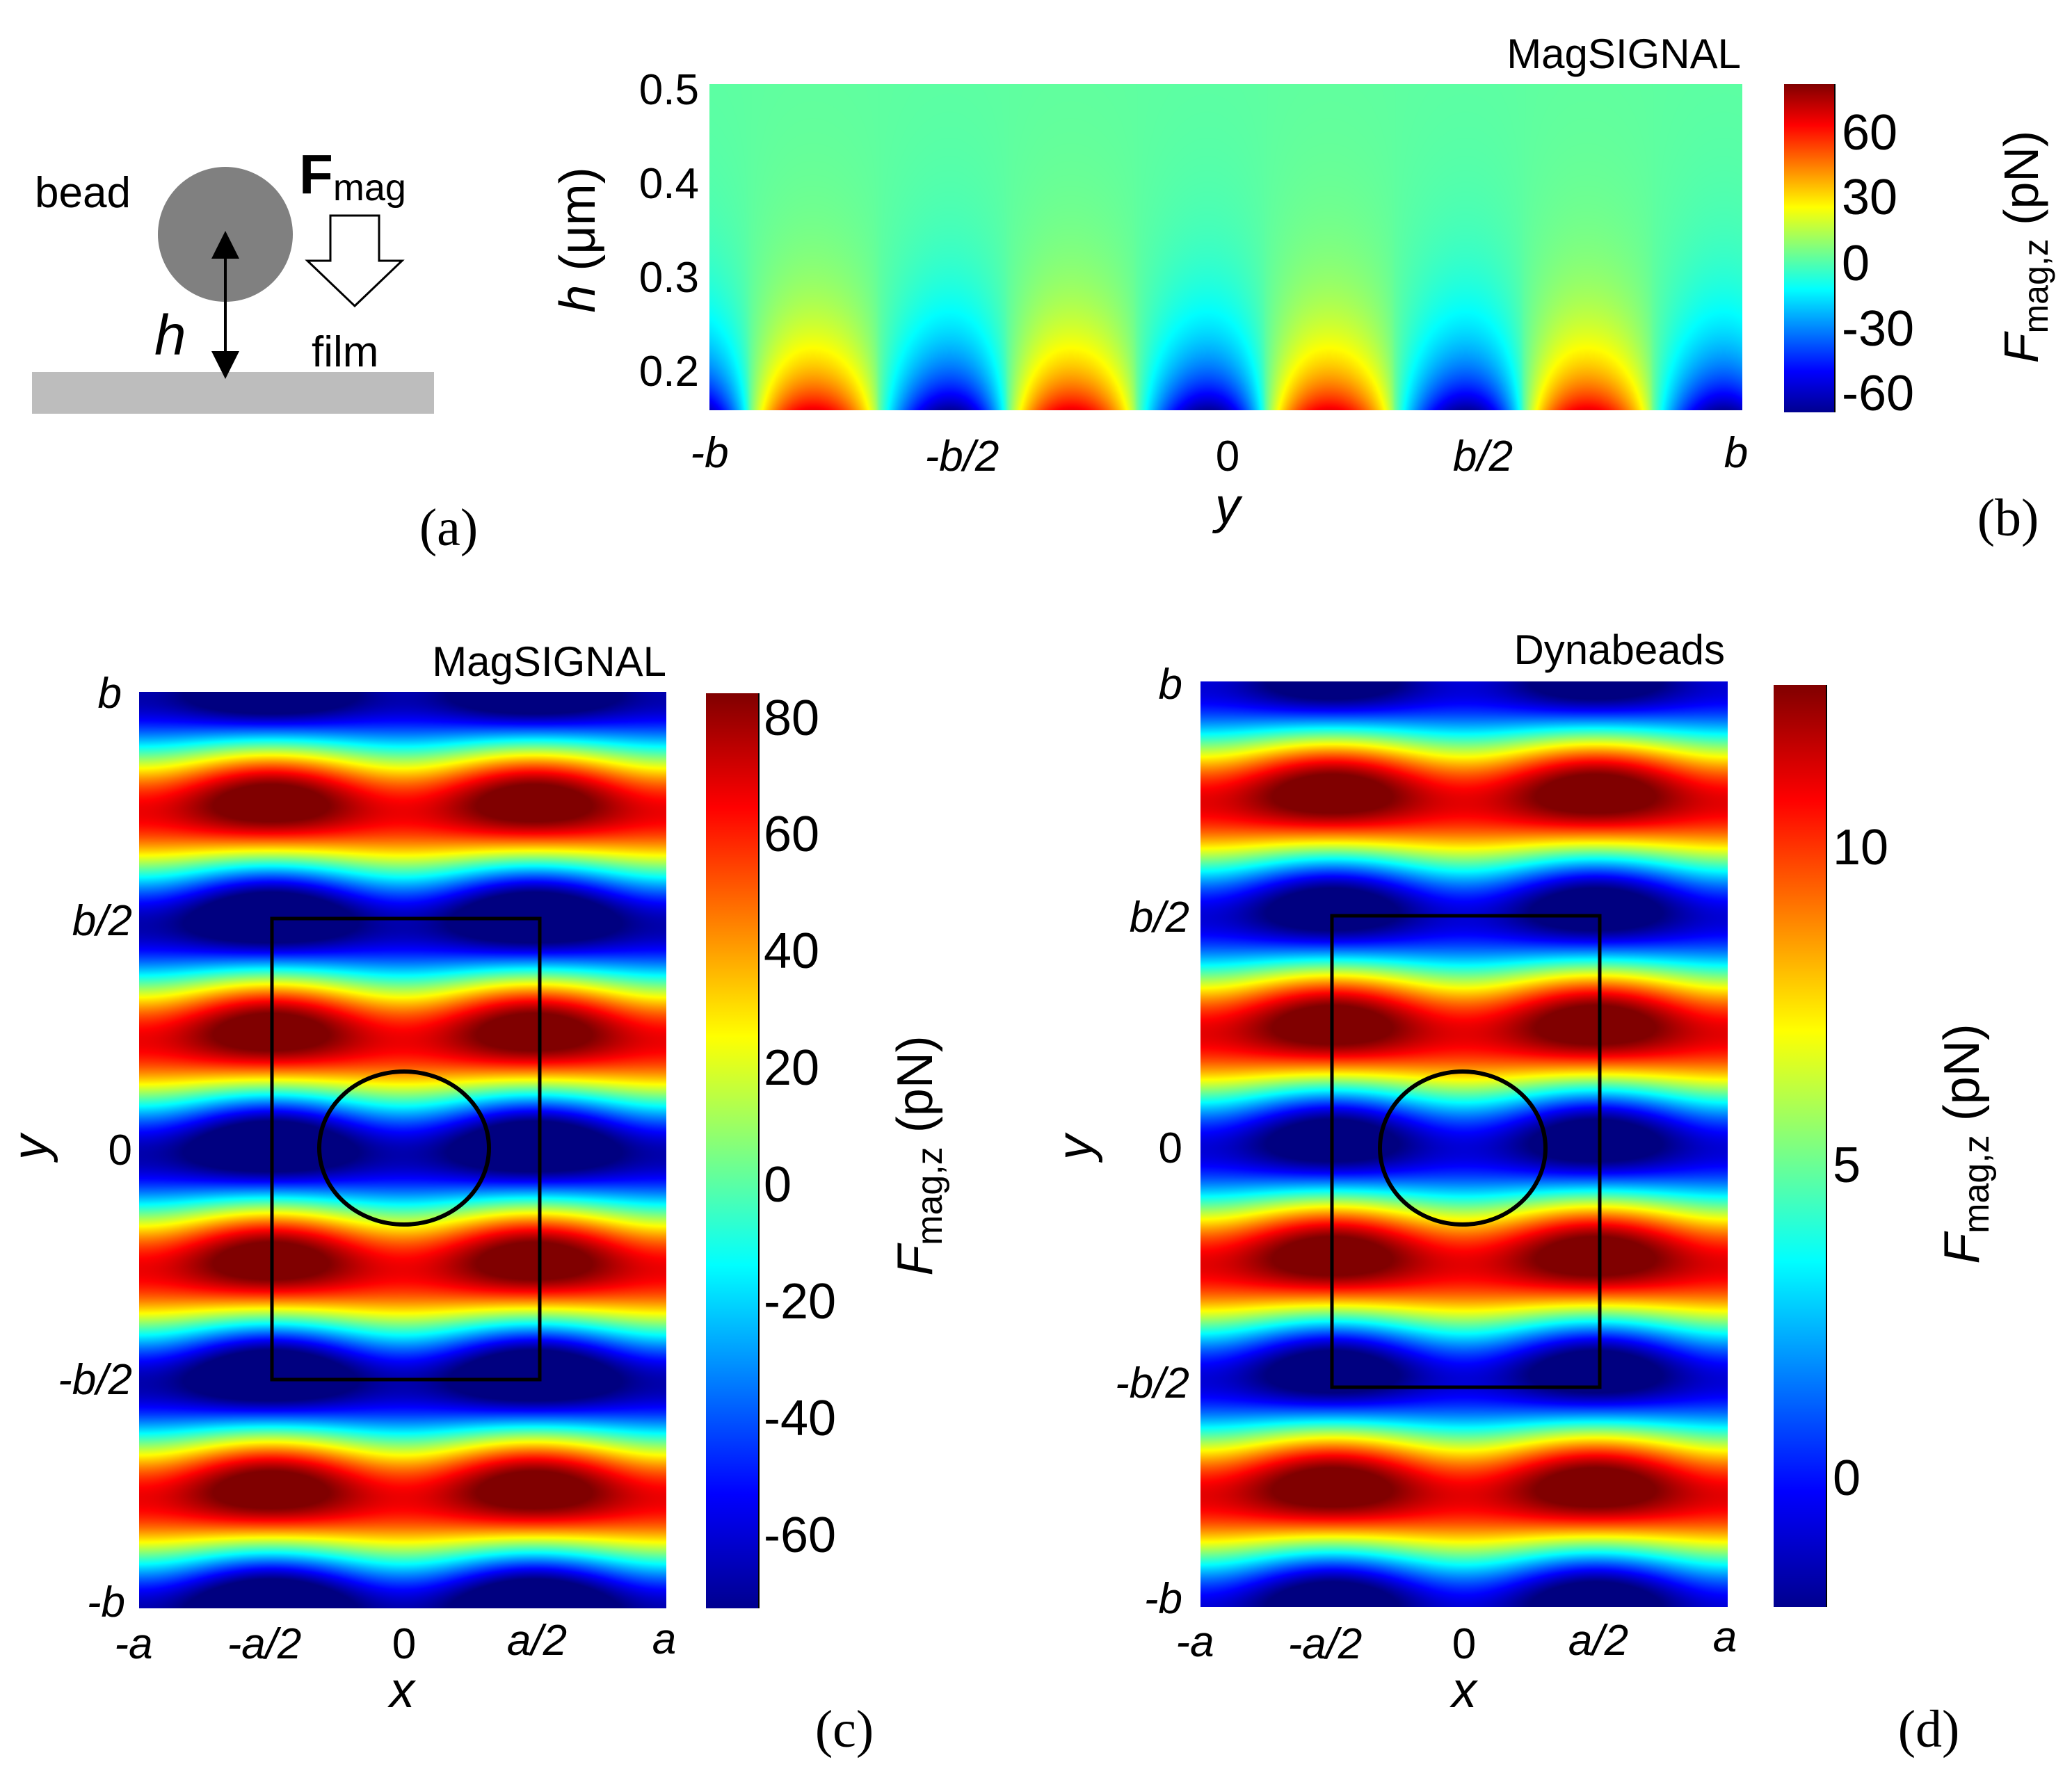 The image size is (2072, 1778). What do you see at coordinates (233, 393) in the screenshot?
I see `film-substrate` at bounding box center [233, 393].